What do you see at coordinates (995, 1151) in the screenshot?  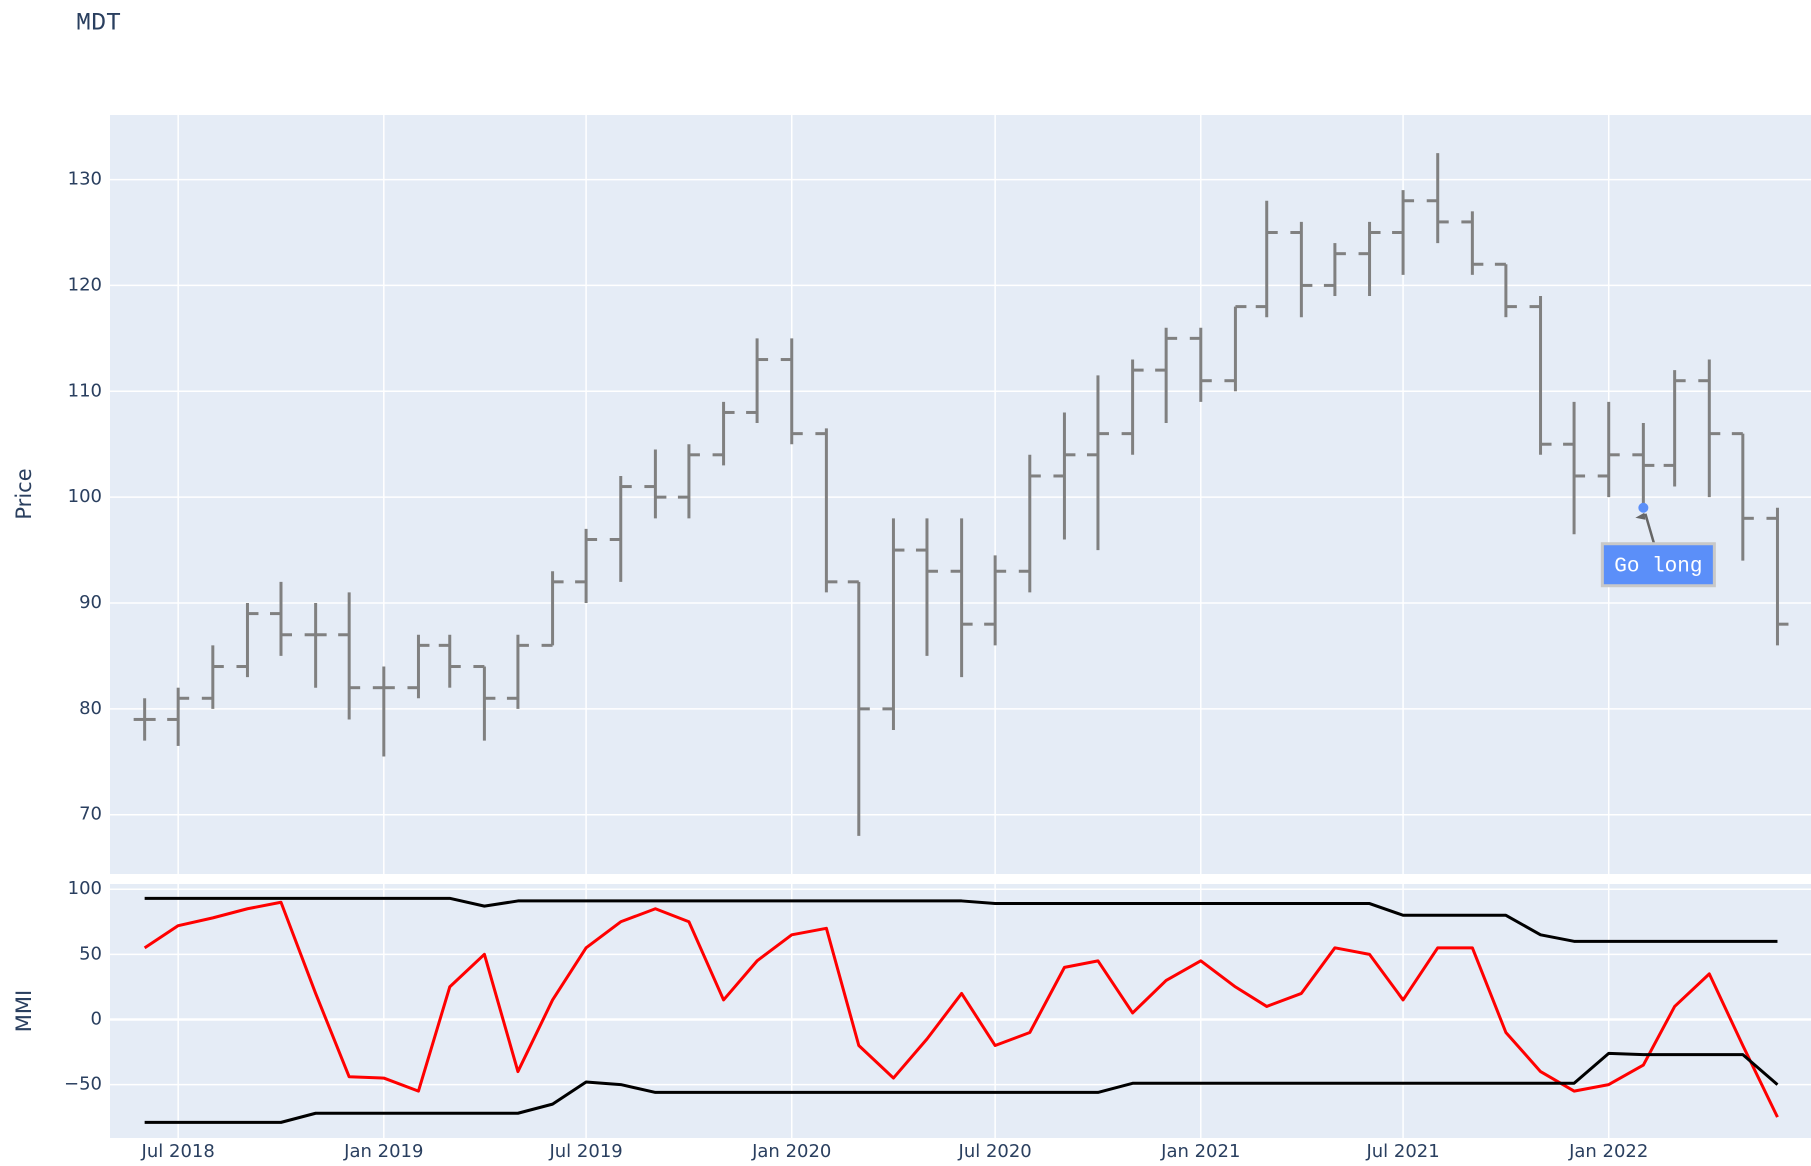 I see `x-tick-label: Jul 2020` at bounding box center [995, 1151].